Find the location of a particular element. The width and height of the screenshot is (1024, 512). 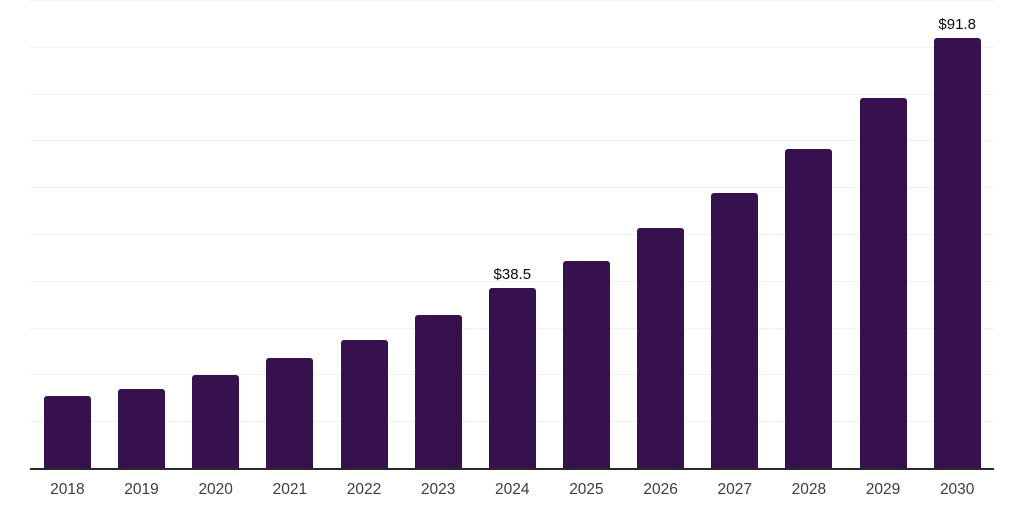

x-tick-2027: 2027 is located at coordinates (734, 489).